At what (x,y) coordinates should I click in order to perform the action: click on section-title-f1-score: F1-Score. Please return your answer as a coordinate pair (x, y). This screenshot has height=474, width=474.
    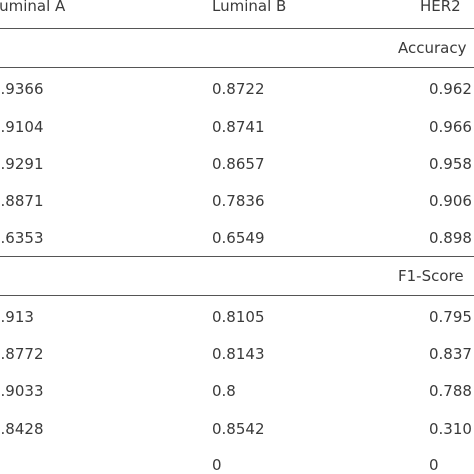
    Looking at the image, I should click on (431, 276).